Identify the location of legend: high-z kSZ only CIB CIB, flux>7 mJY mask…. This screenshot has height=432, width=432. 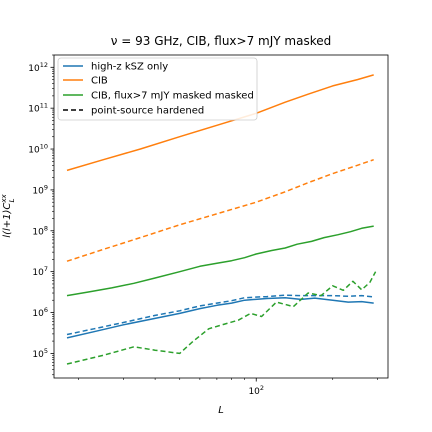
(157, 89).